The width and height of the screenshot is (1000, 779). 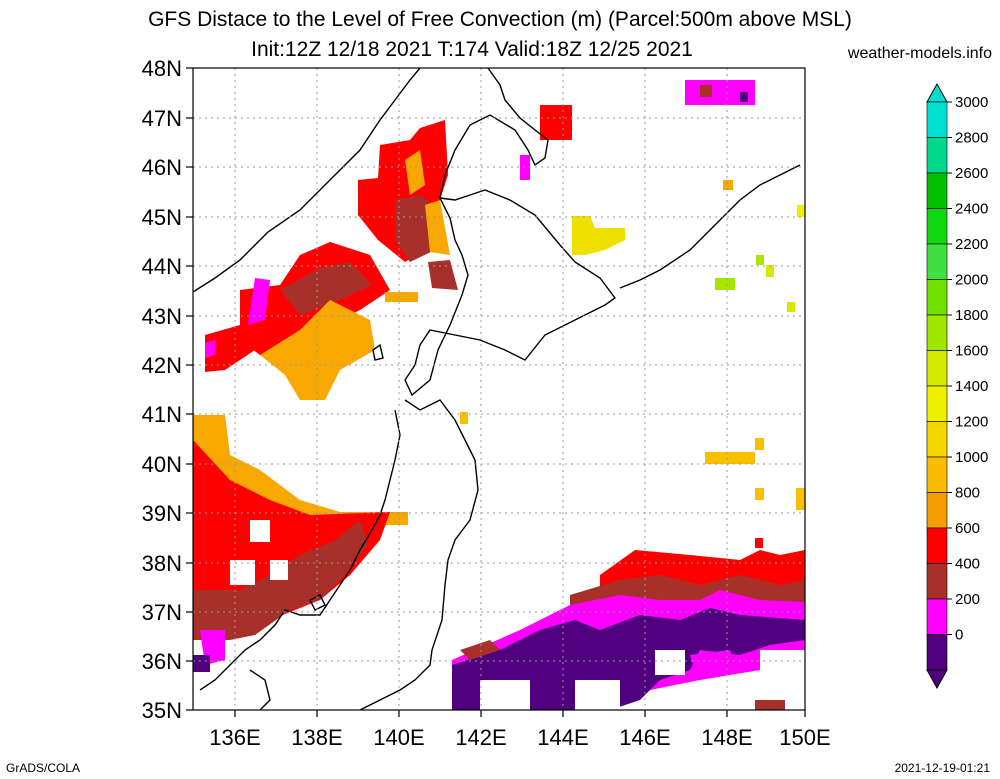 What do you see at coordinates (971, 102) in the screenshot?
I see `colorbar-label: 3000` at bounding box center [971, 102].